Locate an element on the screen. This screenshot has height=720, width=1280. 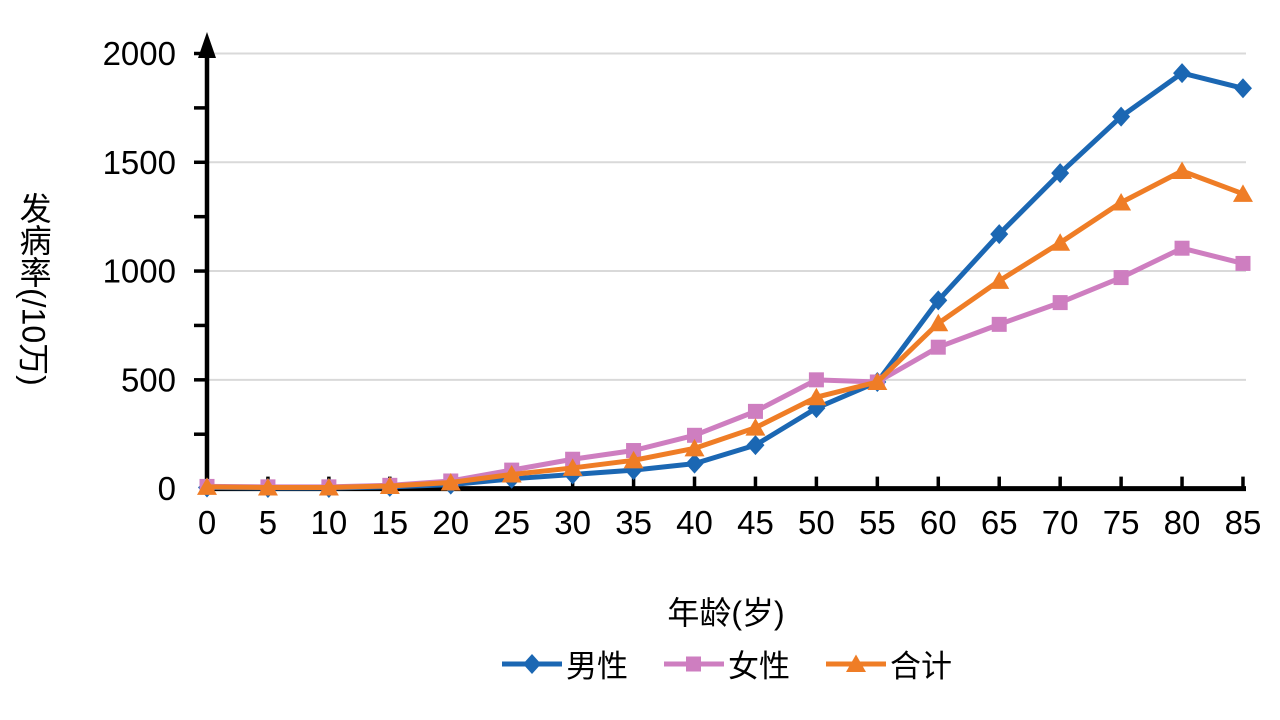
x-axis-title: 年龄(岁) is located at coordinates (726, 613).